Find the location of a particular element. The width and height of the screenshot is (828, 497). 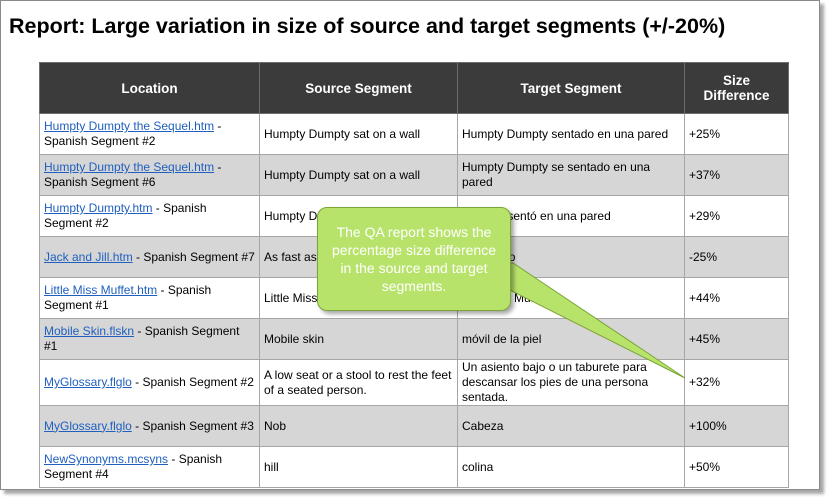

header-location: Location is located at coordinates (149, 88).